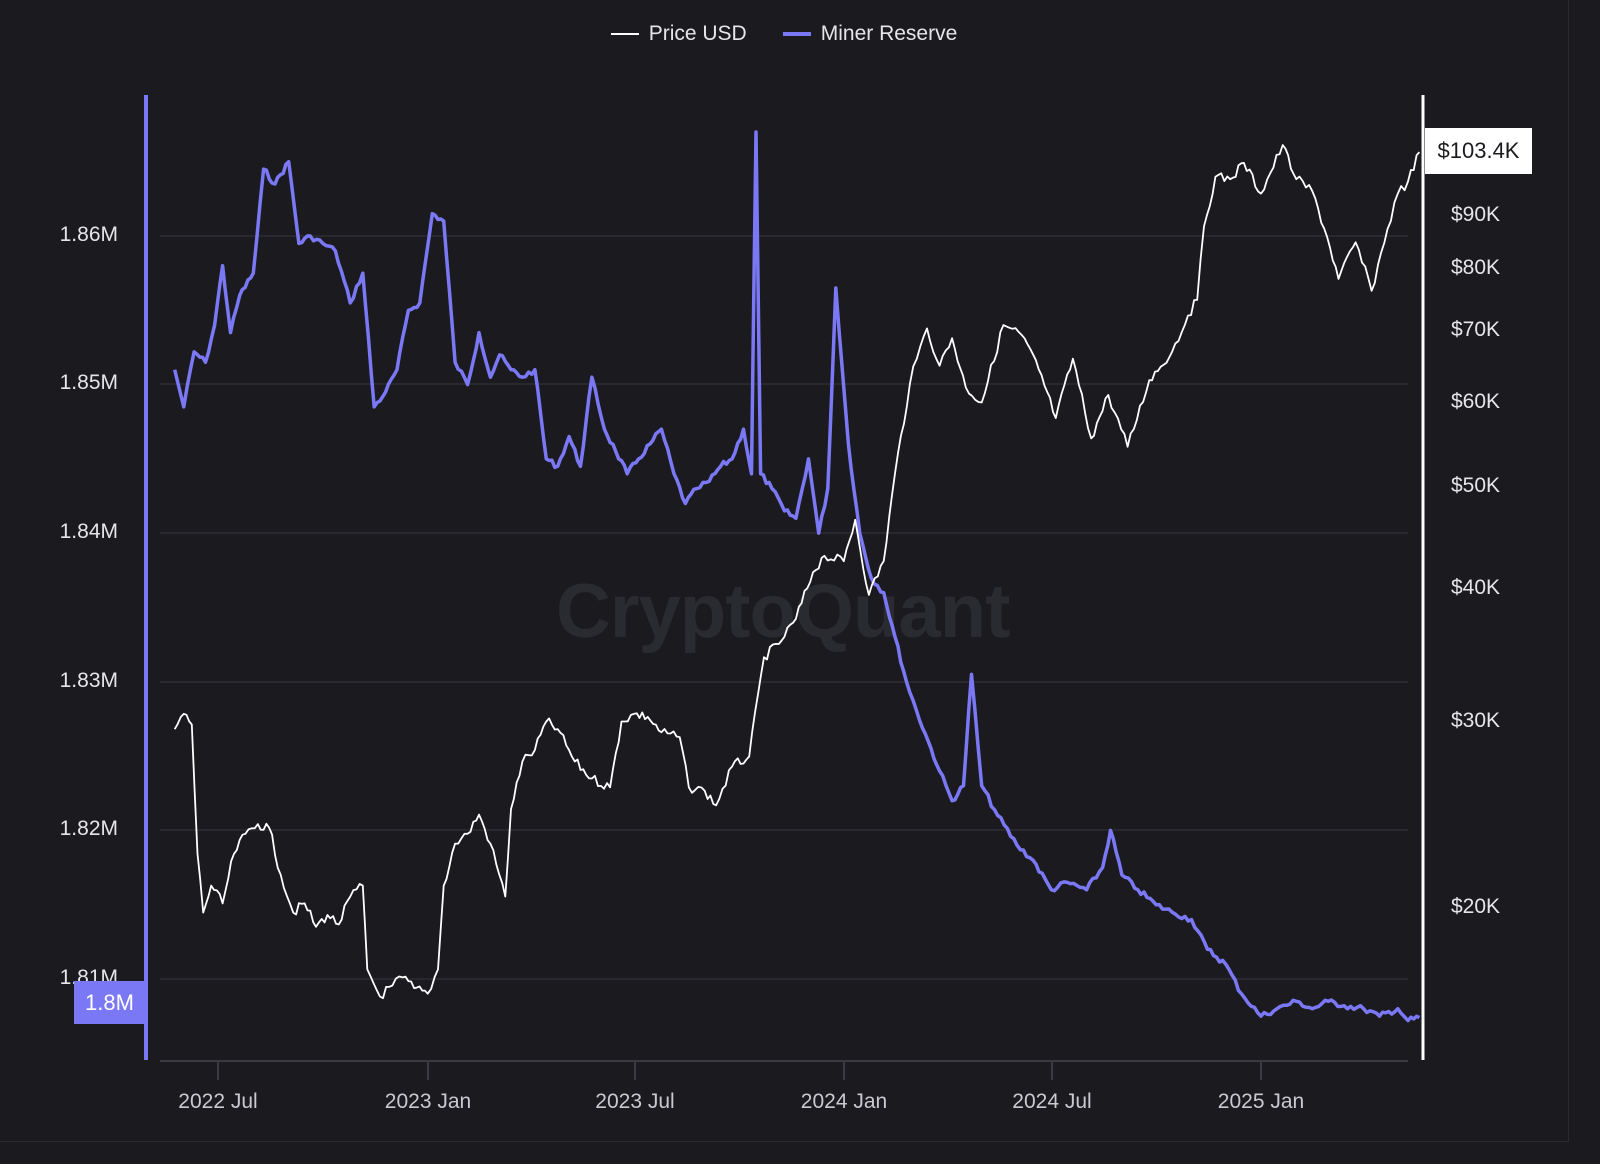 The image size is (1600, 1164). What do you see at coordinates (844, 1101) in the screenshot?
I see `x-tick-label: 2024 Jan` at bounding box center [844, 1101].